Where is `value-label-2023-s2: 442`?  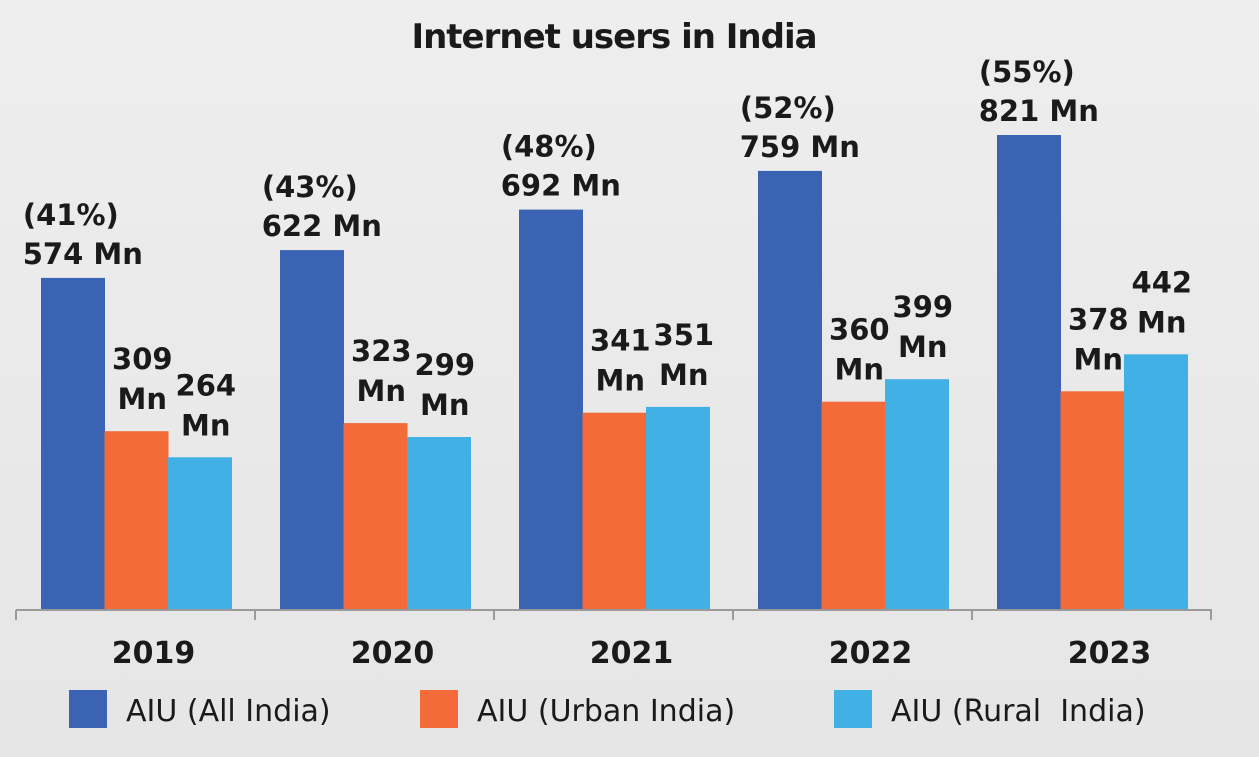
value-label-2023-s2: 442 is located at coordinates (1162, 282).